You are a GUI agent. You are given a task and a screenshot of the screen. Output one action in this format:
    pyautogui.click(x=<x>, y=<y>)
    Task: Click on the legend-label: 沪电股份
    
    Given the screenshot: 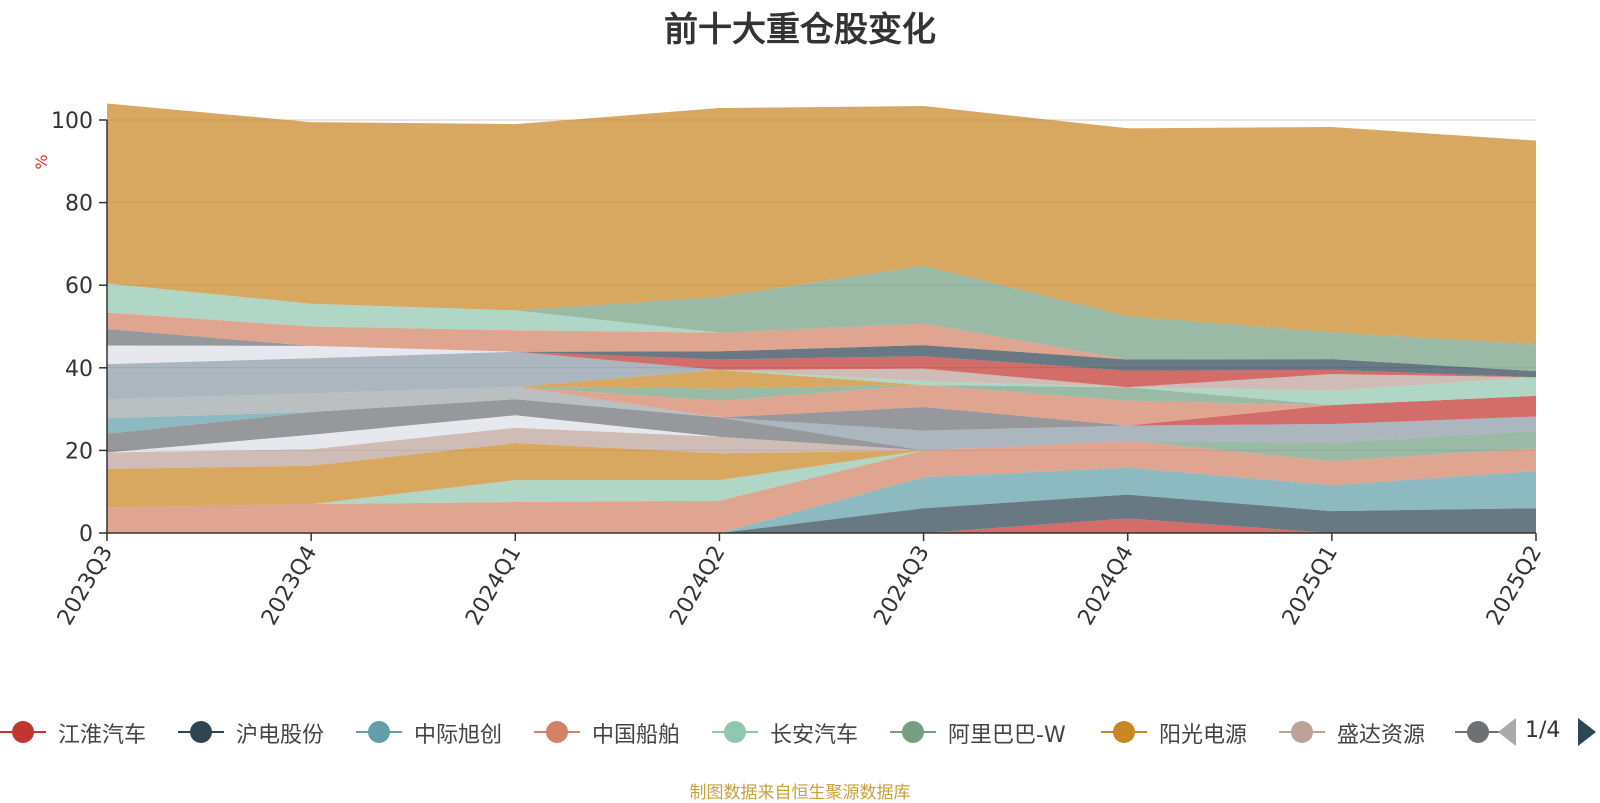 What is the action you would take?
    pyautogui.click(x=280, y=735)
    